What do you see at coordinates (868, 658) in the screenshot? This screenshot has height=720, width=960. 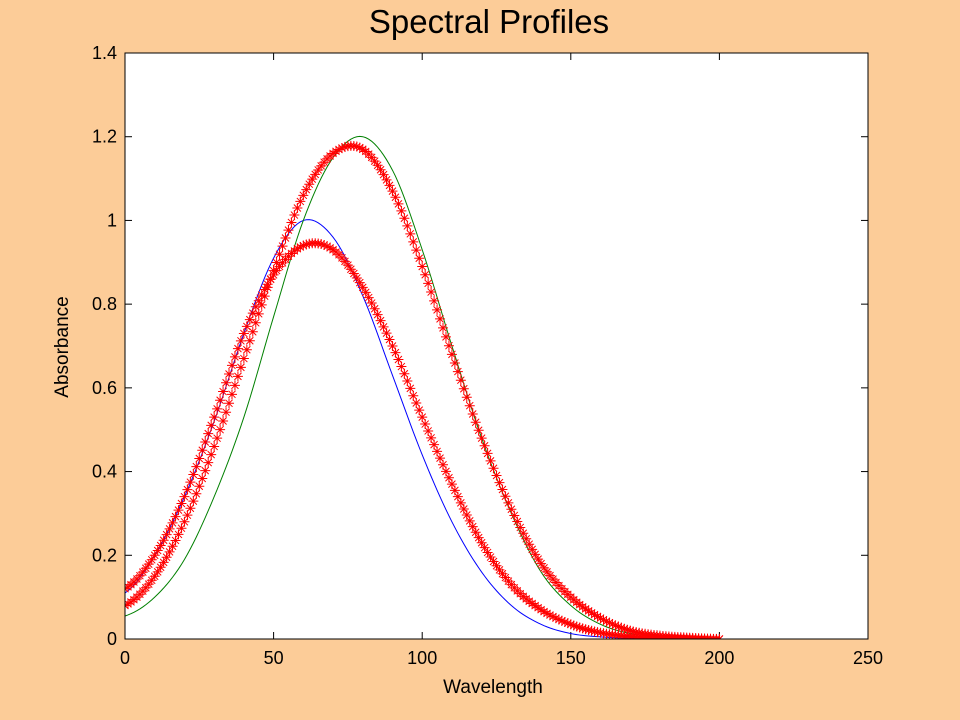 I see `x-tick-label: 250` at bounding box center [868, 658].